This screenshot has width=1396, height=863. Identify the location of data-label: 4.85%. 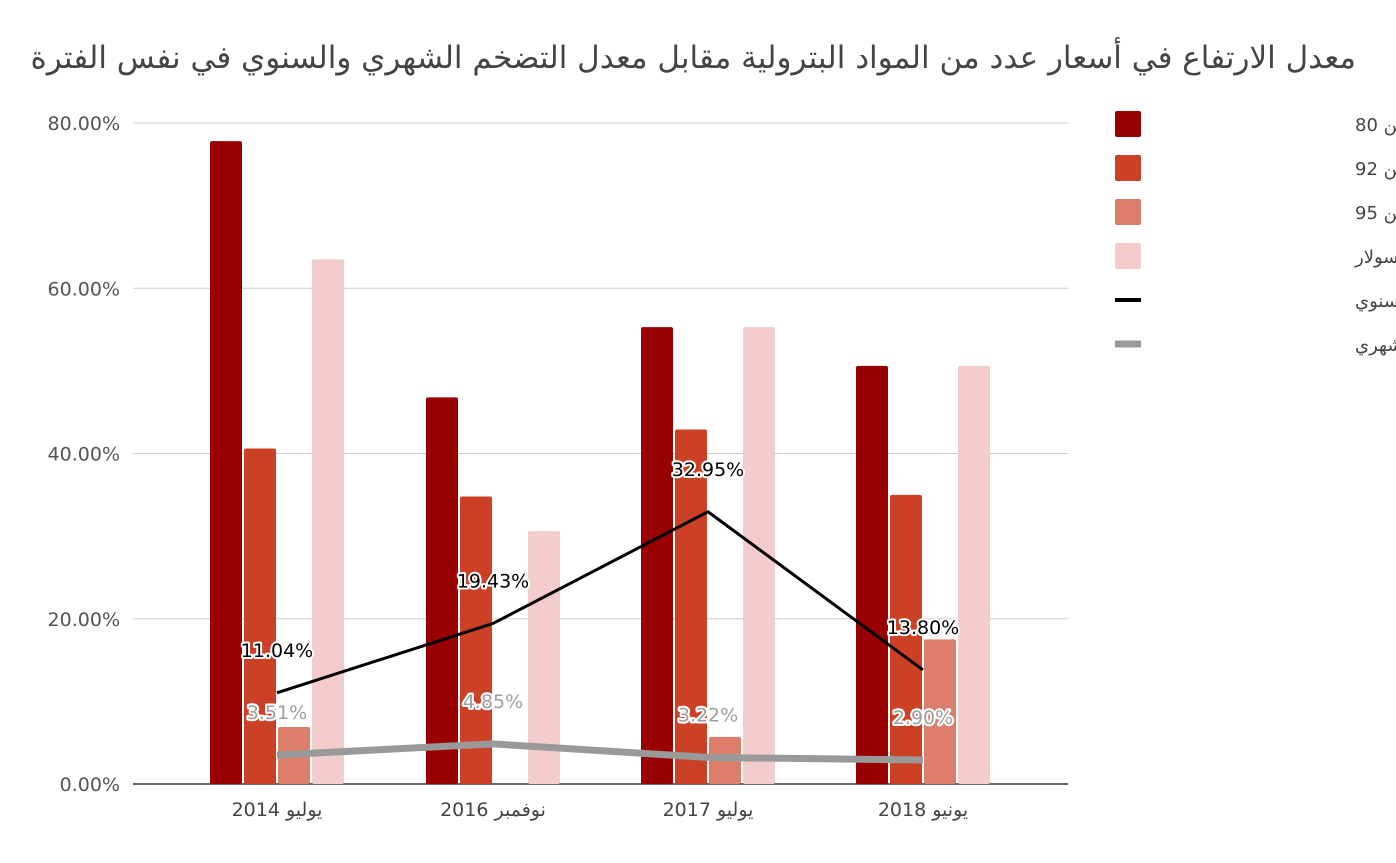
(493, 702).